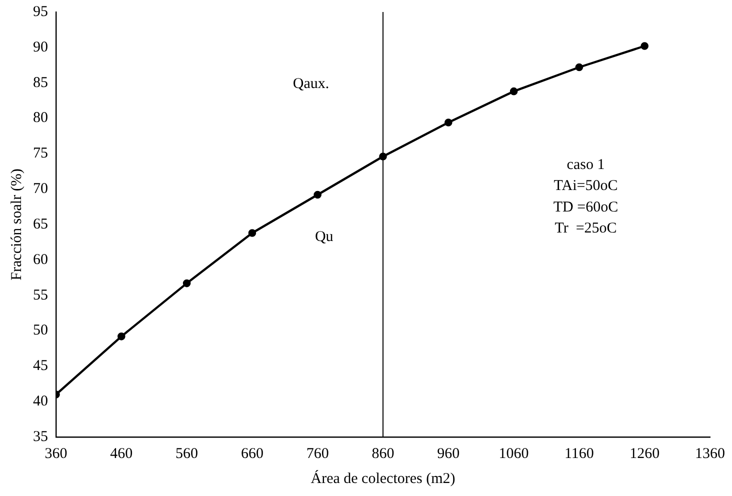 The width and height of the screenshot is (732, 496). Describe the element at coordinates (40, 224) in the screenshot. I see `y-tick-label: 65` at that location.